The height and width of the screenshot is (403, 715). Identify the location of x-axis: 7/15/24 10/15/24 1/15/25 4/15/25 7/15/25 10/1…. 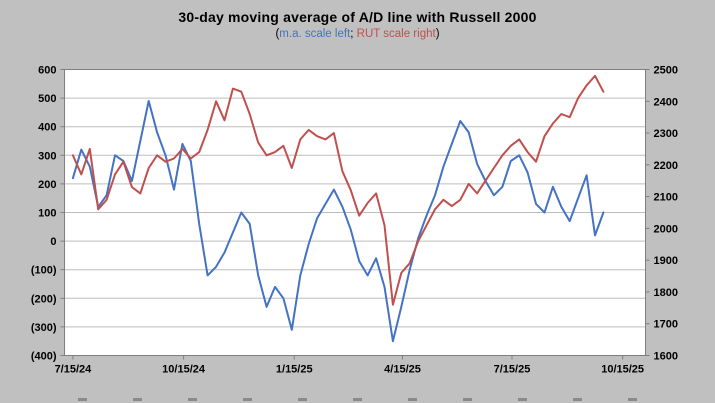
(349, 365).